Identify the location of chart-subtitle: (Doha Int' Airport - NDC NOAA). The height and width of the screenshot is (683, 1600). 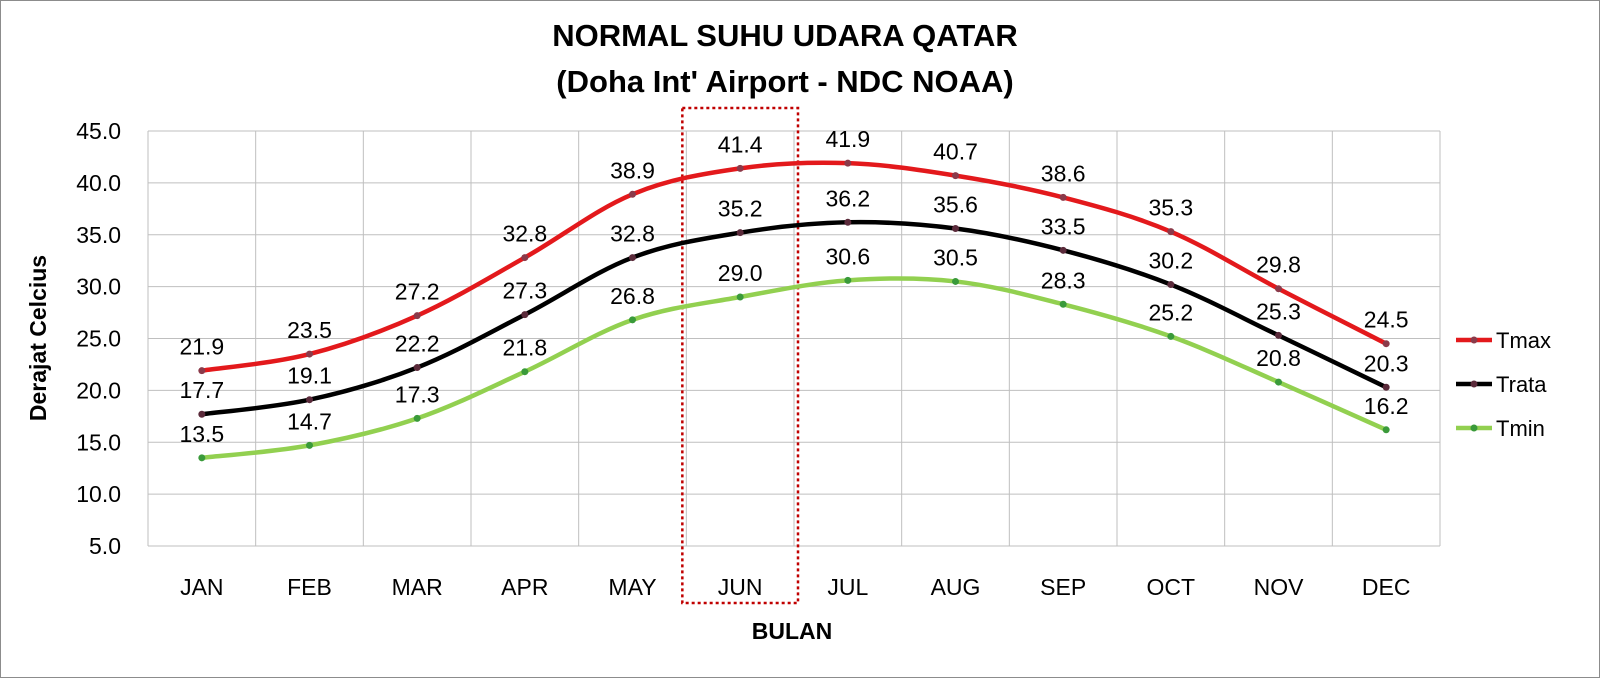
(784, 81).